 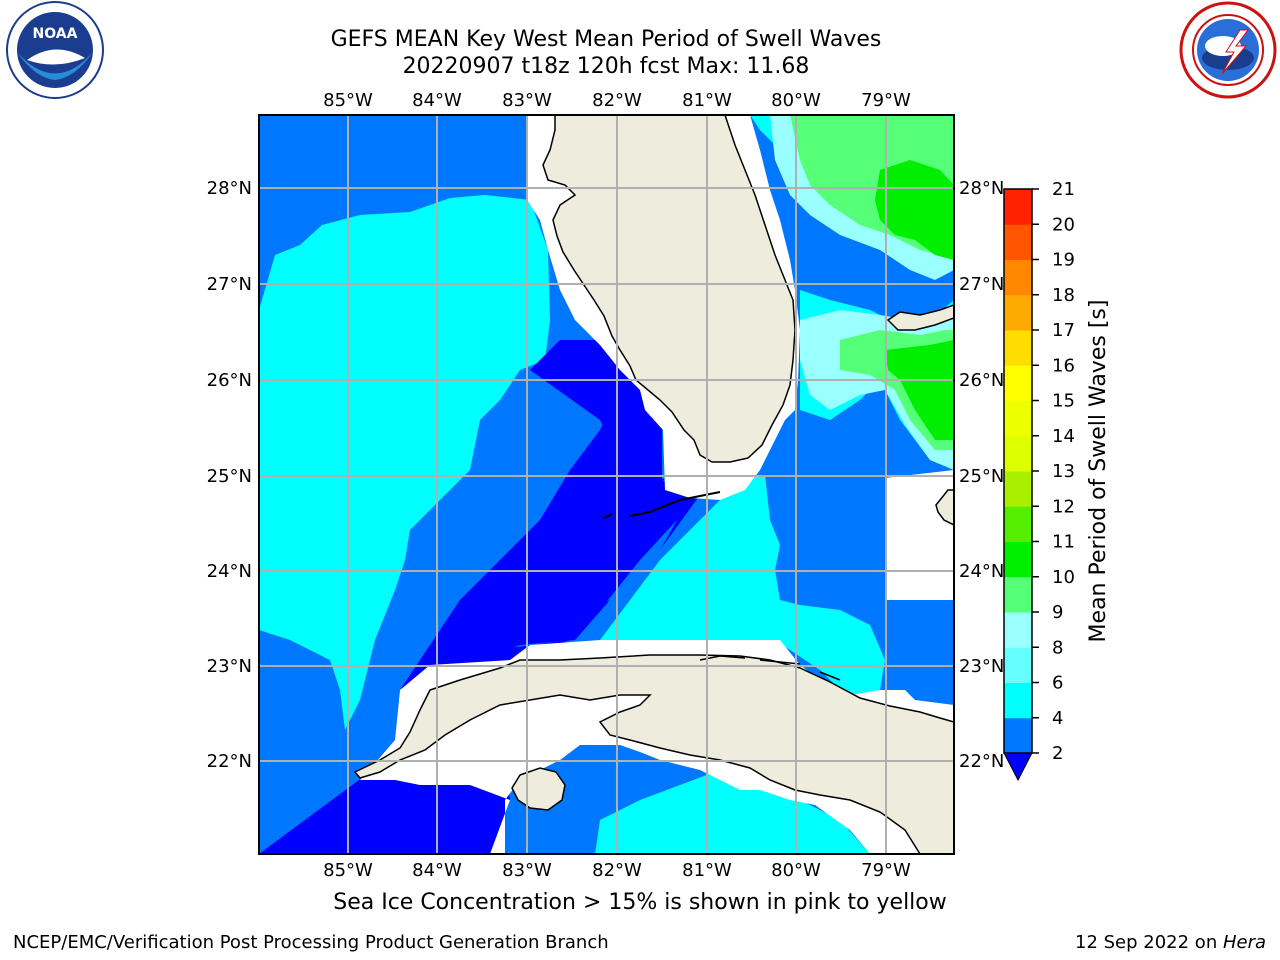 I want to click on colorbar-tick-label: 15, so click(x=1063, y=401).